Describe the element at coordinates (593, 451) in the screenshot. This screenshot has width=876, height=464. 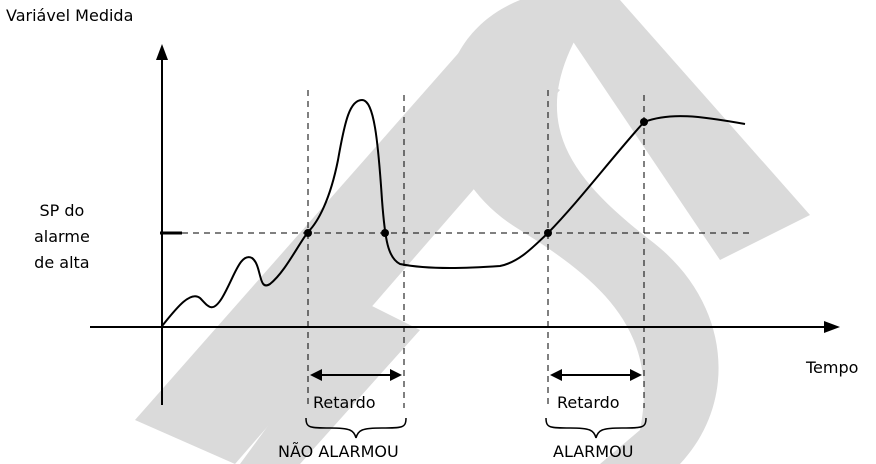
I see `result-alarmed: ALARMOU` at that location.